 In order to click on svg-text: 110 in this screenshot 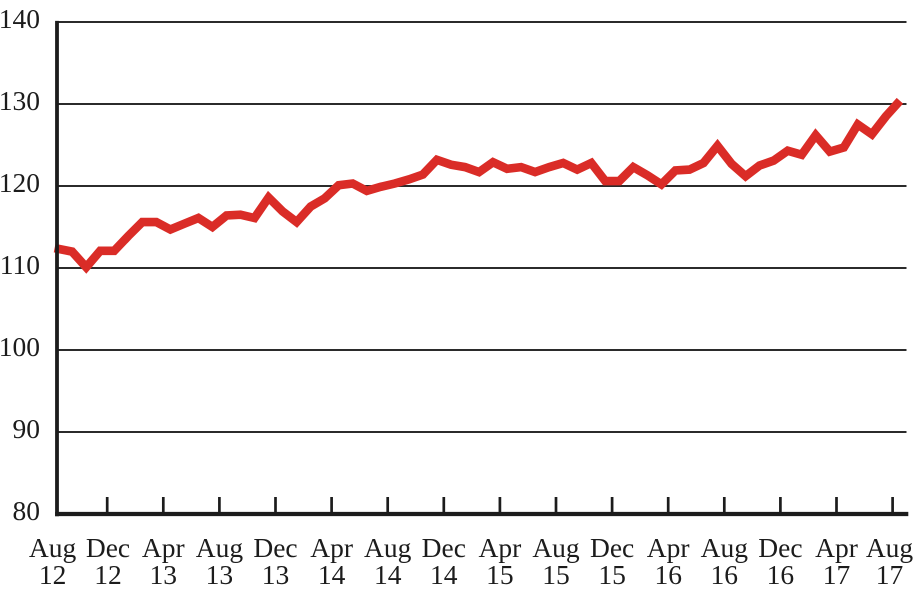, I will do `click(20, 264)`.